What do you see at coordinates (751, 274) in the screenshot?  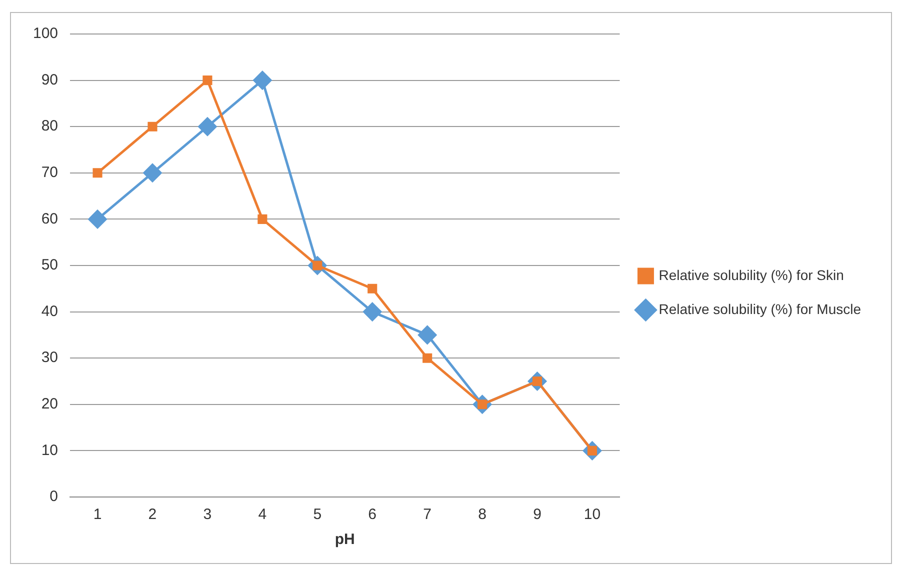 I see `legend-label: Relative solubility (%) for Skin` at bounding box center [751, 274].